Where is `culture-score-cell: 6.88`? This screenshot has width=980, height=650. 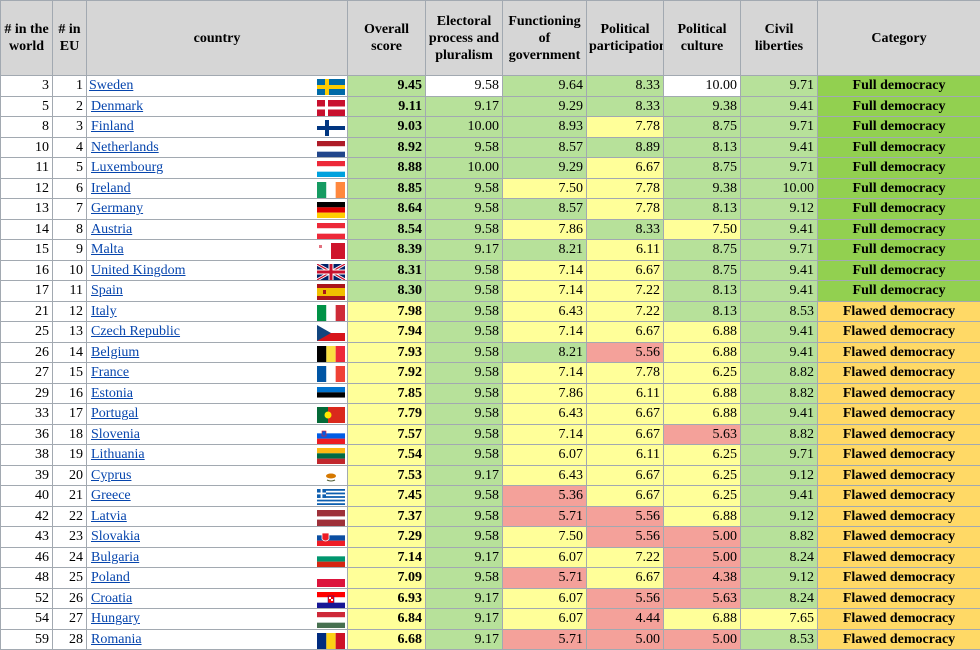 culture-score-cell: 6.88 is located at coordinates (702, 516).